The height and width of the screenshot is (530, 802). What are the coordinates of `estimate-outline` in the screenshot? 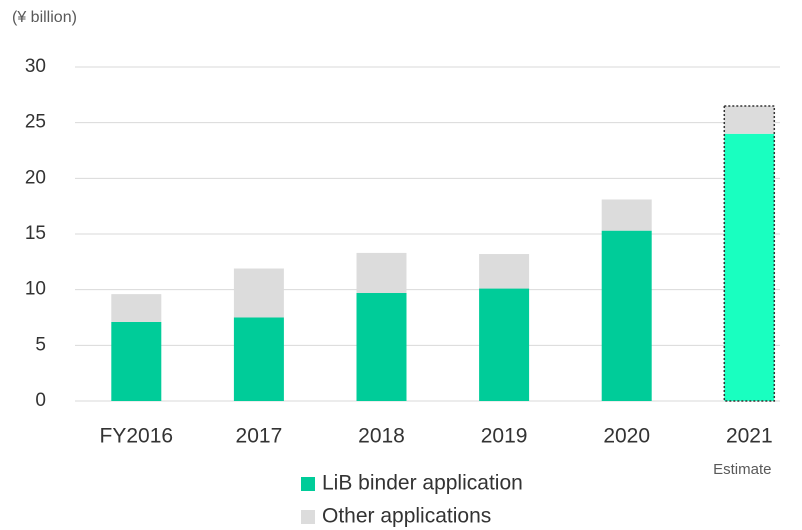 It's located at (749, 253).